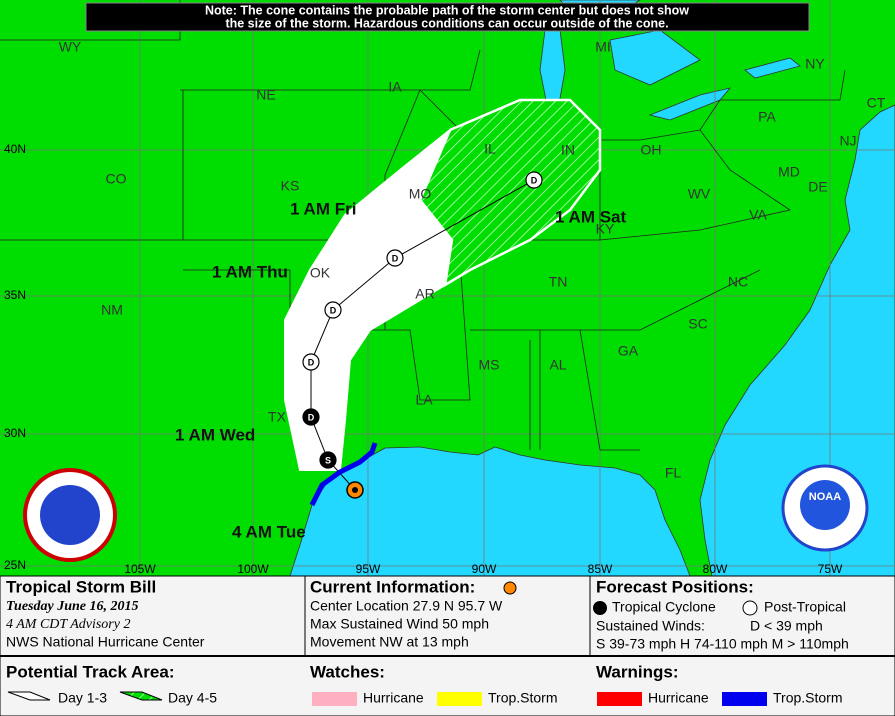 Image resolution: width=895 pixels, height=716 pixels. Describe the element at coordinates (141, 696) in the screenshot. I see `day45-swatch` at that location.